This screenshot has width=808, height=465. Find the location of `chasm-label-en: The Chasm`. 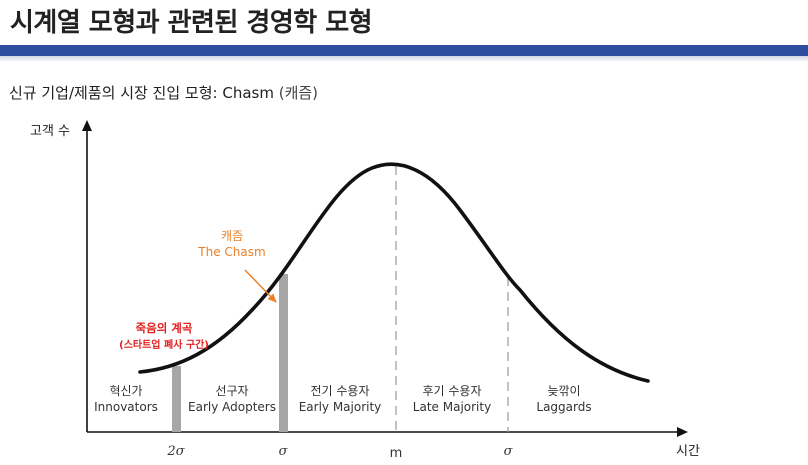

chasm-label-en: The Chasm is located at coordinates (231, 252).